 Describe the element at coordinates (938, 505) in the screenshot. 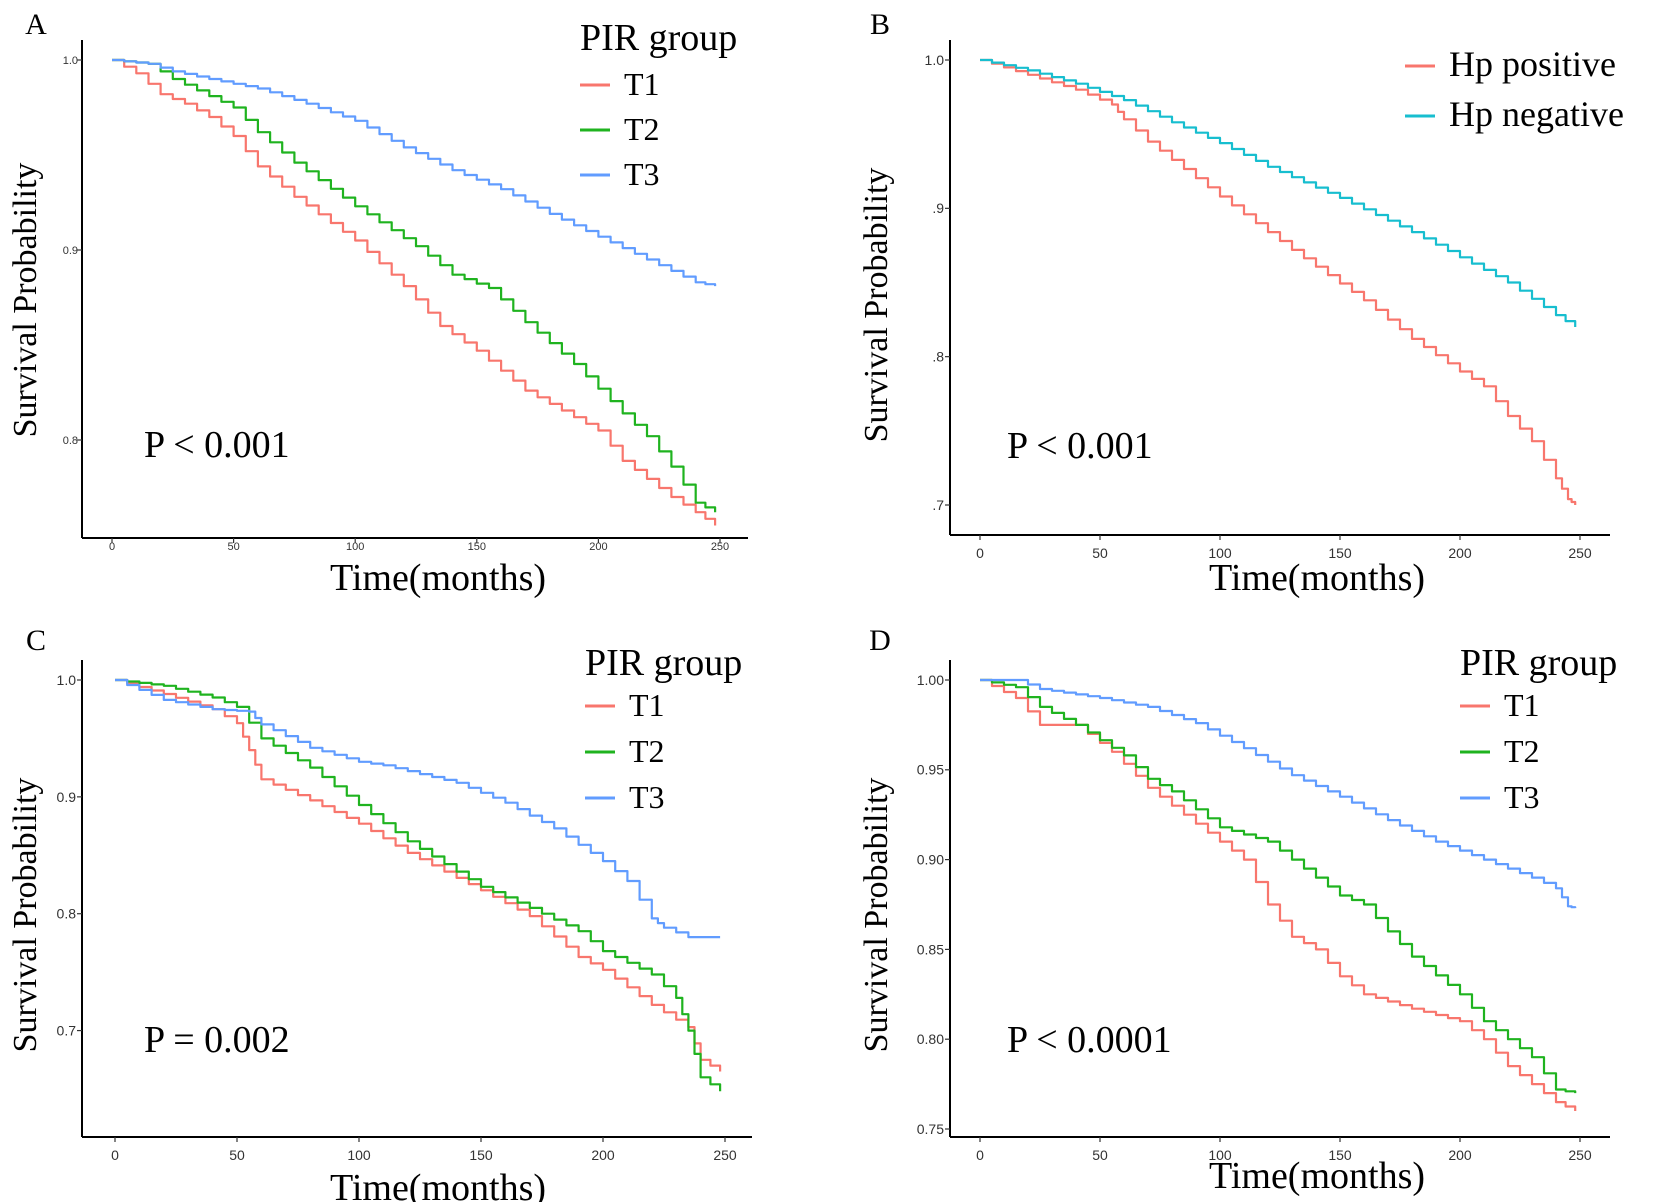

I see `y-tick-label: .7` at that location.